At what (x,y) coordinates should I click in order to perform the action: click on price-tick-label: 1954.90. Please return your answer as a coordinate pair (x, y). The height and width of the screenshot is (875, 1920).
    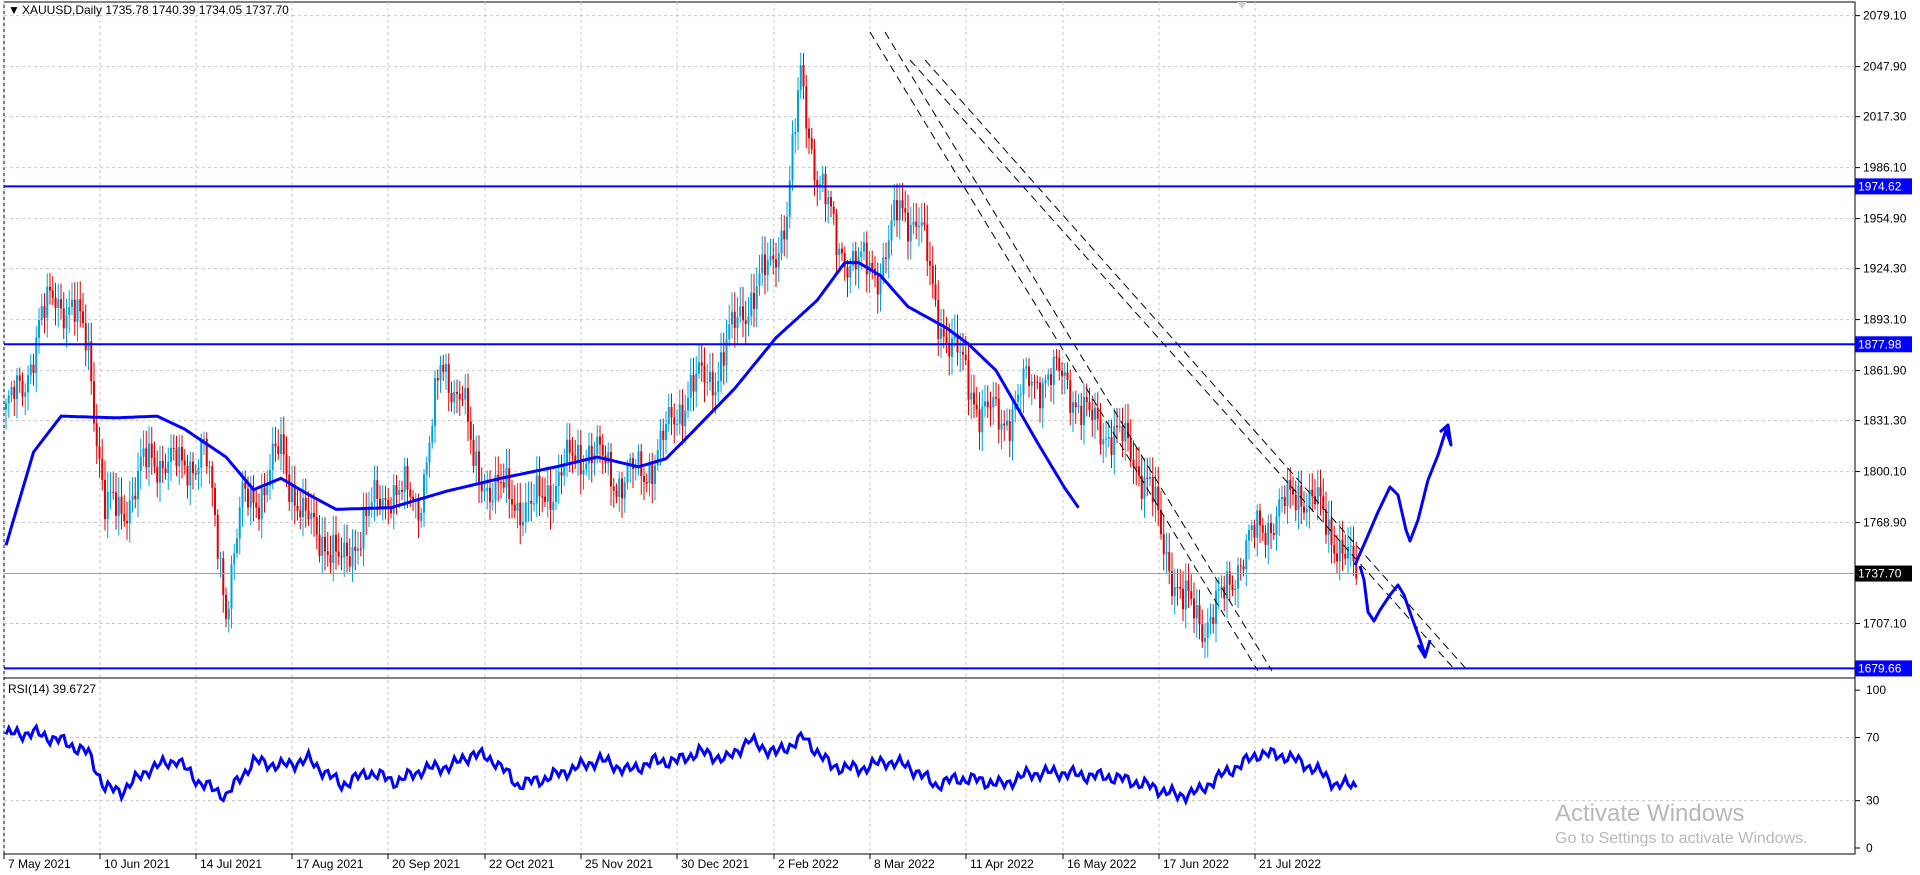
    Looking at the image, I should click on (1885, 219).